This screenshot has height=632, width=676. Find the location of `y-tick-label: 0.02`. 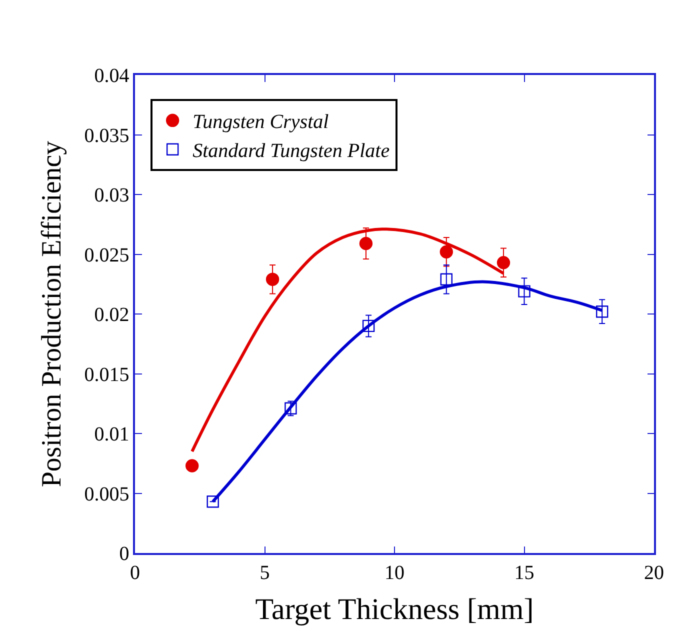

y-tick-label: 0.02 is located at coordinates (112, 315).